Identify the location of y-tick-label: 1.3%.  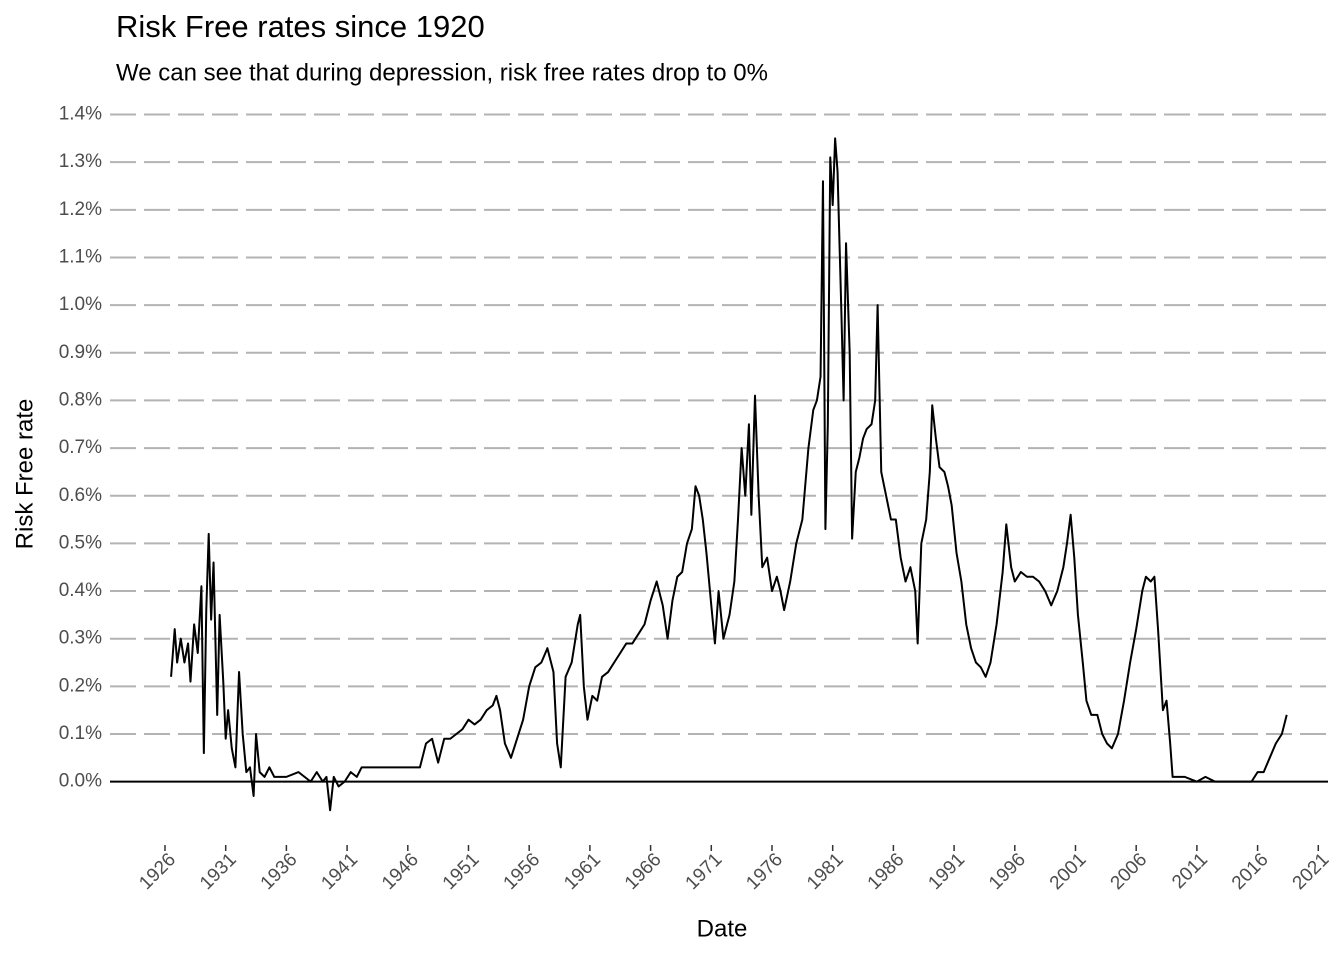
(80, 161).